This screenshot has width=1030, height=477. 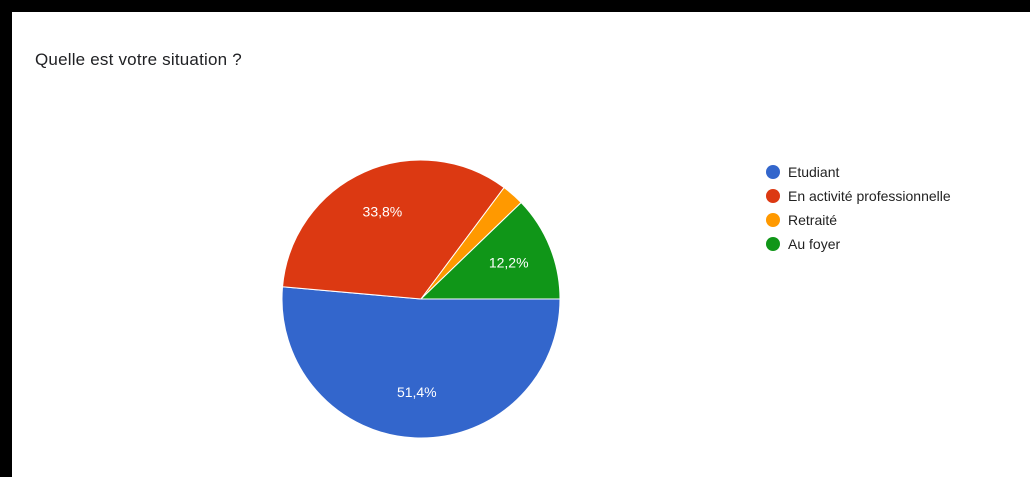 I want to click on pie-slice-label-au-foyer: 12,2%, so click(x=509, y=262).